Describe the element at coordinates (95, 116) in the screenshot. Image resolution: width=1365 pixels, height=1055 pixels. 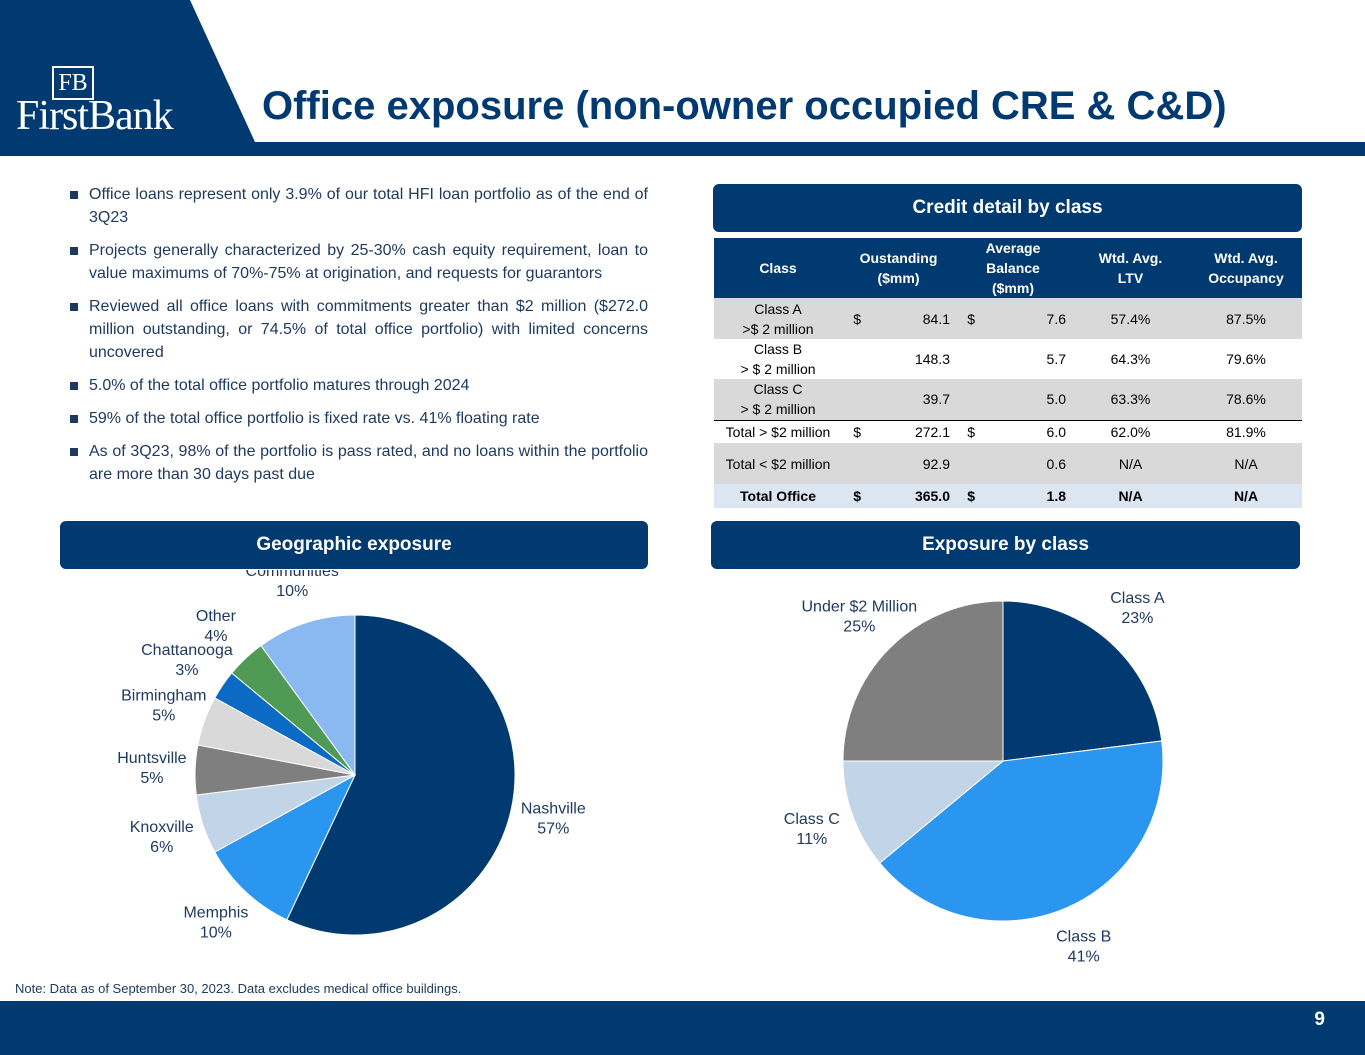
I see `logo-text: FirstBank` at that location.